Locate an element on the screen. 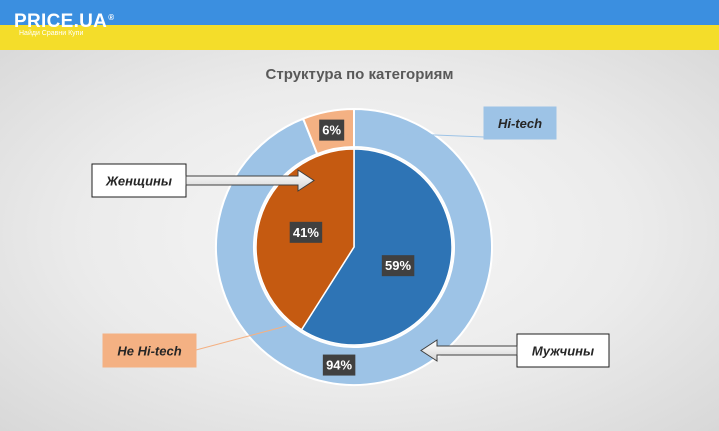 The image size is (719, 431). data-label-hi-tech-box is located at coordinates (339, 365).